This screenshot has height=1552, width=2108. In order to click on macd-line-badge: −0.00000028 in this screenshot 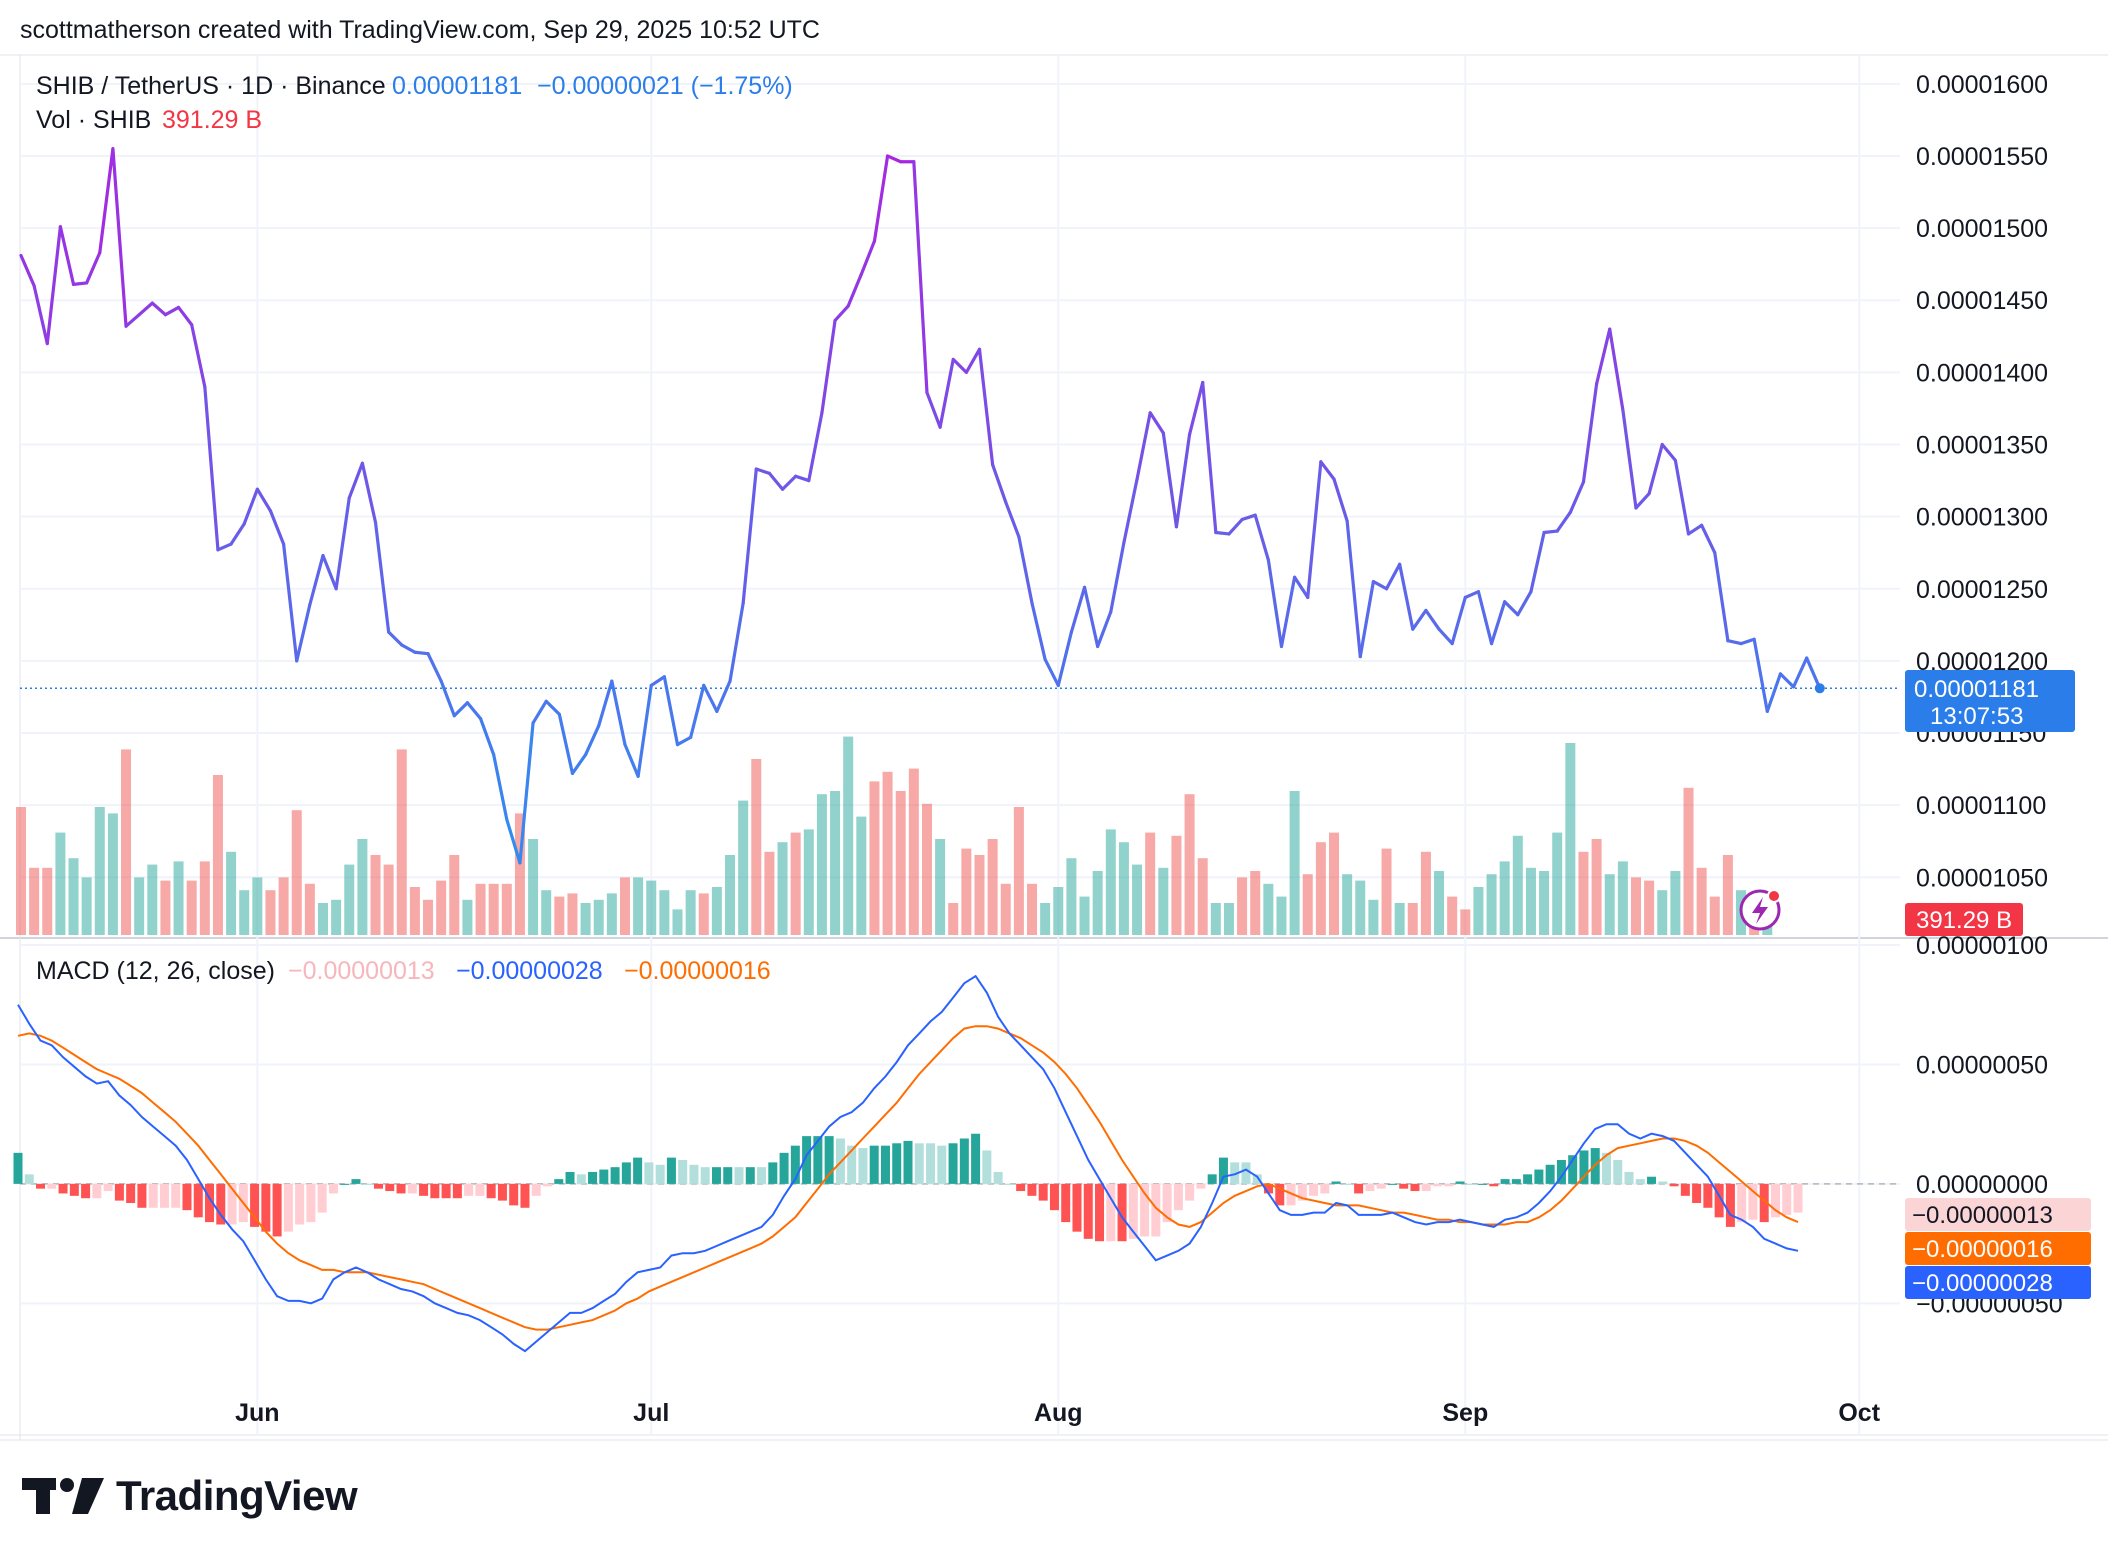, I will do `click(1998, 1282)`.